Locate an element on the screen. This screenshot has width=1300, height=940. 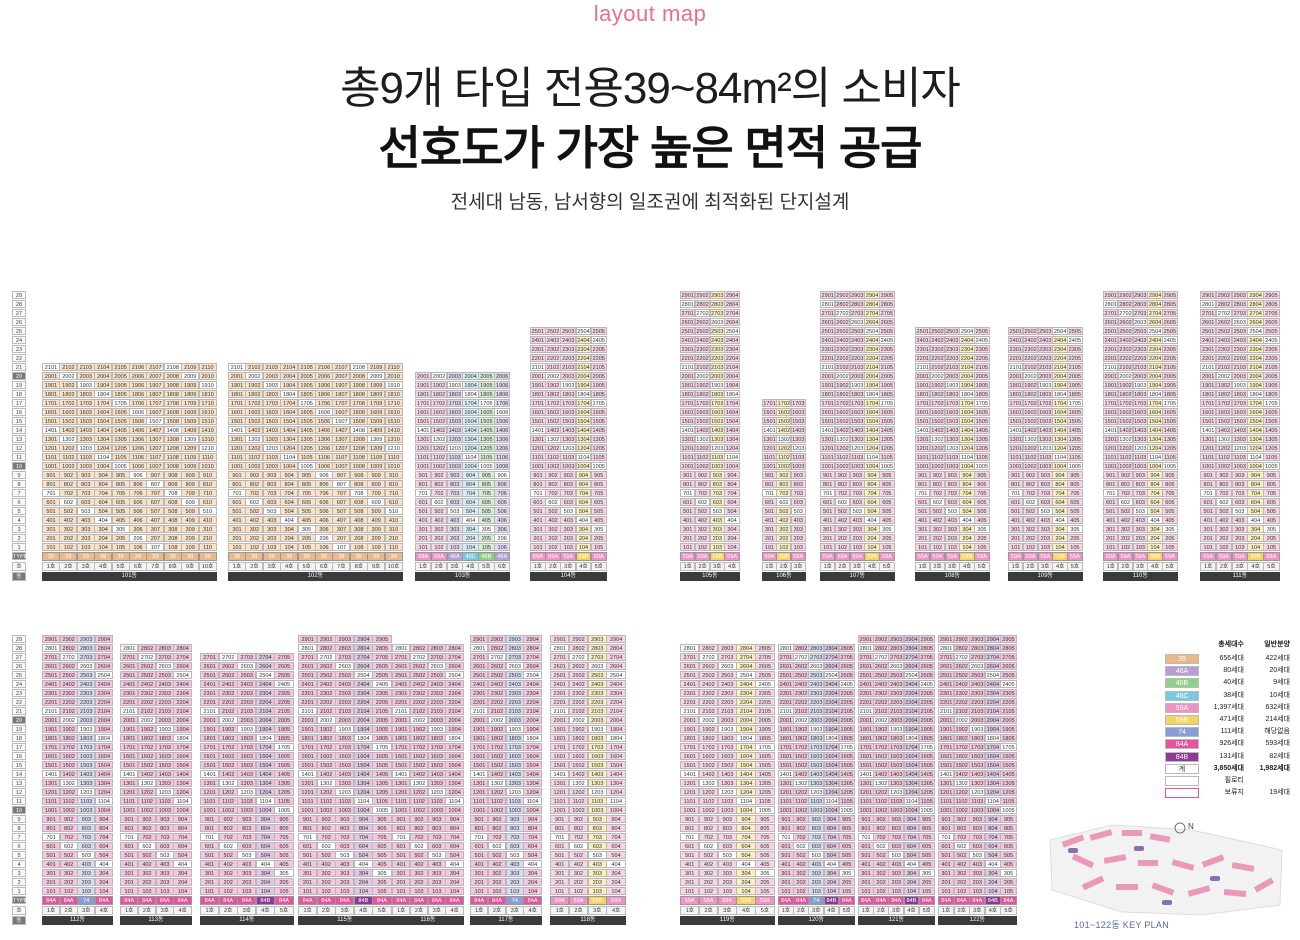
unit-cell: 702 is located at coordinates (68, 493).